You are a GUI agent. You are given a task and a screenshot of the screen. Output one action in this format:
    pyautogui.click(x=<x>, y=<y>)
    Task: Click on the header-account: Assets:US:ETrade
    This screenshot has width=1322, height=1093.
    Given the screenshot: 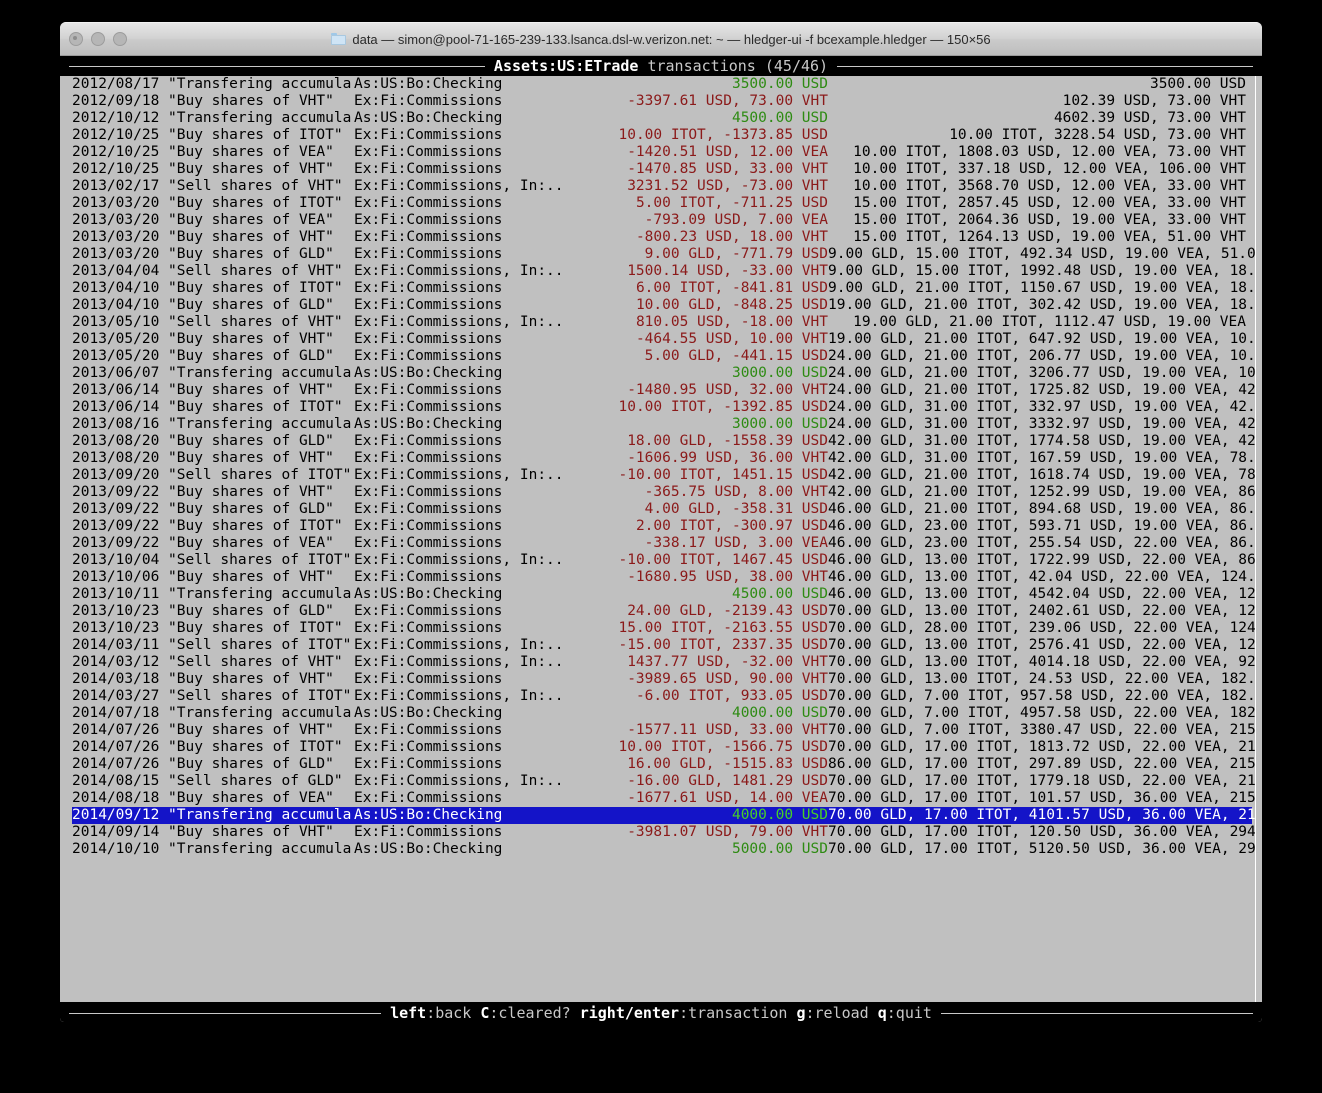 What is the action you would take?
    pyautogui.click(x=566, y=66)
    